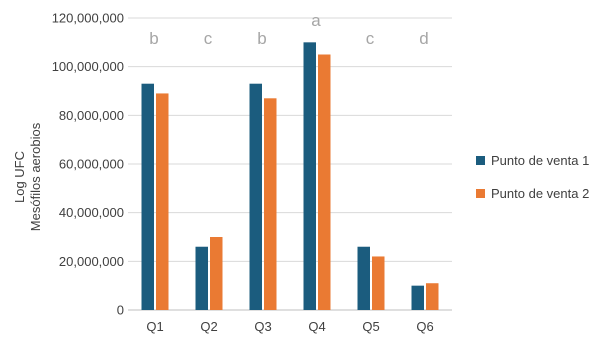 This screenshot has width=592, height=340. Describe the element at coordinates (162, 201) in the screenshot. I see `bar-series-2-q1` at that location.